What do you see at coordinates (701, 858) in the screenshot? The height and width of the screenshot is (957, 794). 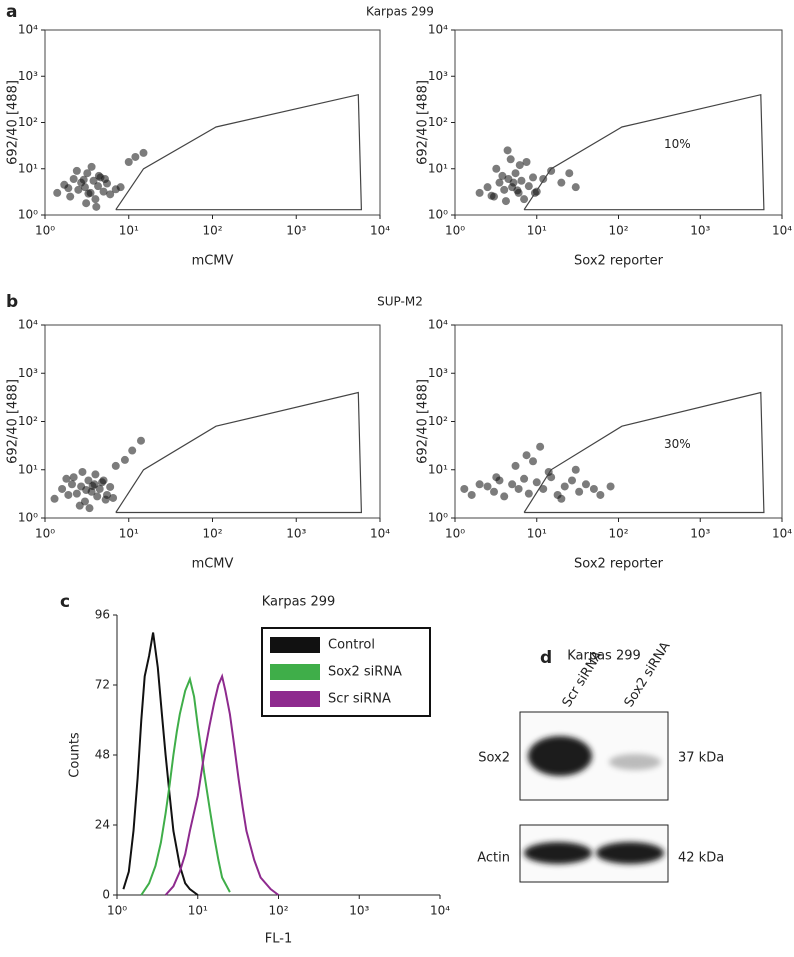 I see `size-label: 42 kDa` at bounding box center [701, 858].